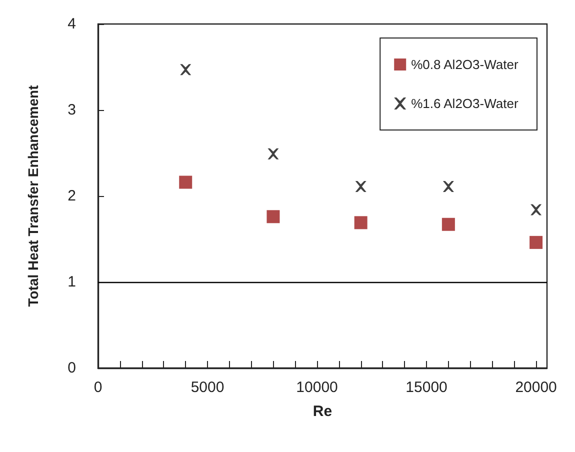  What do you see at coordinates (72, 368) in the screenshot?
I see `y-tick-label: 0` at bounding box center [72, 368].